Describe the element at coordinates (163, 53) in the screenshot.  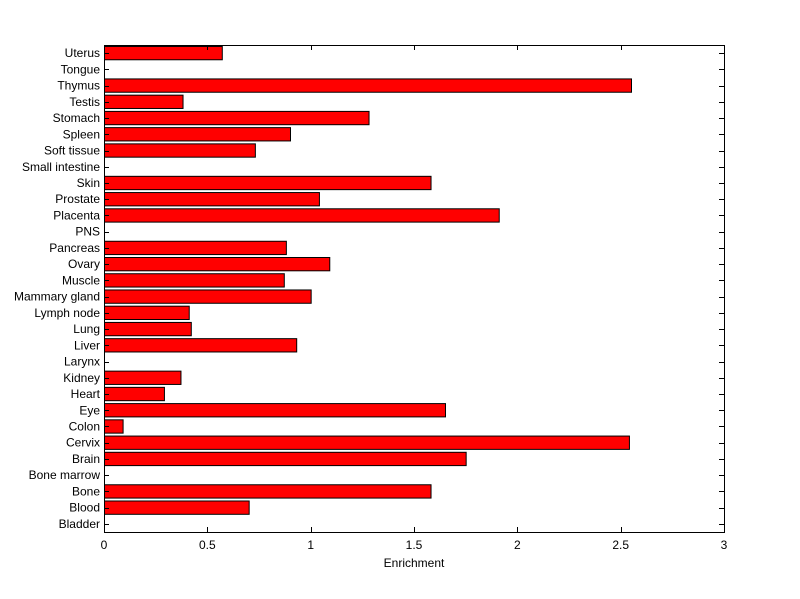
I see `bar-uterus` at that location.